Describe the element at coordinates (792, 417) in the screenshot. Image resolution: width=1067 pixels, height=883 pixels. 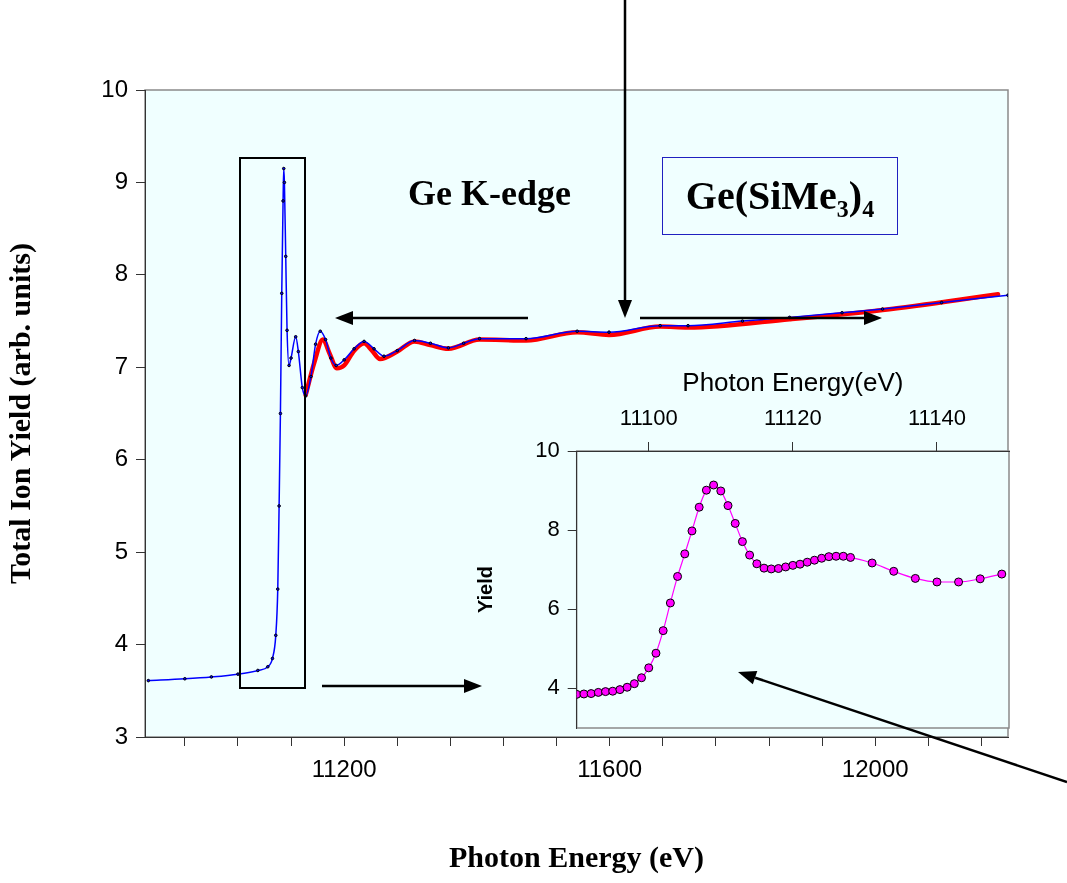
I see `x-tick-label: 11120` at that location.